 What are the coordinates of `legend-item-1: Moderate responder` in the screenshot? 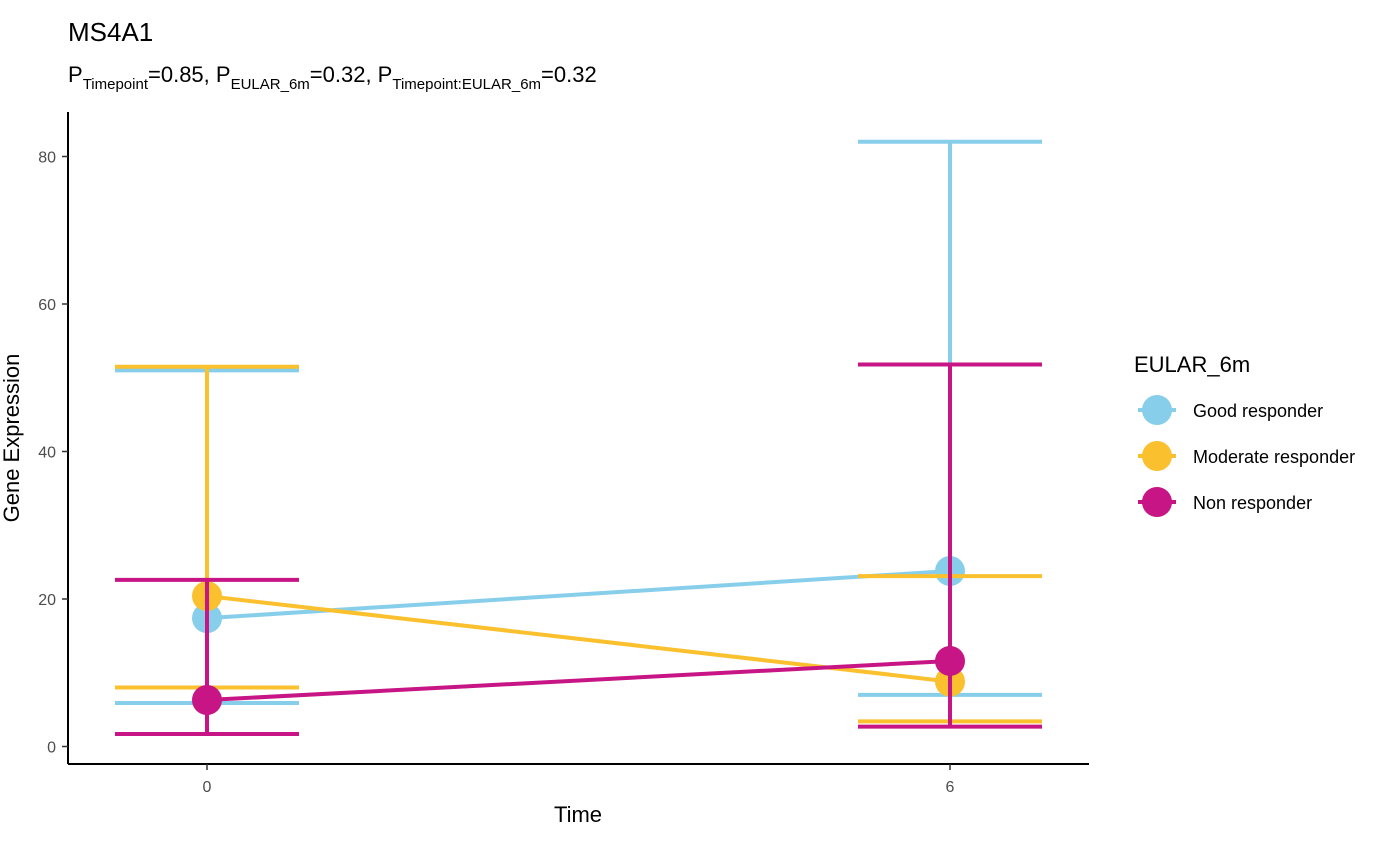 It's located at (1246, 456).